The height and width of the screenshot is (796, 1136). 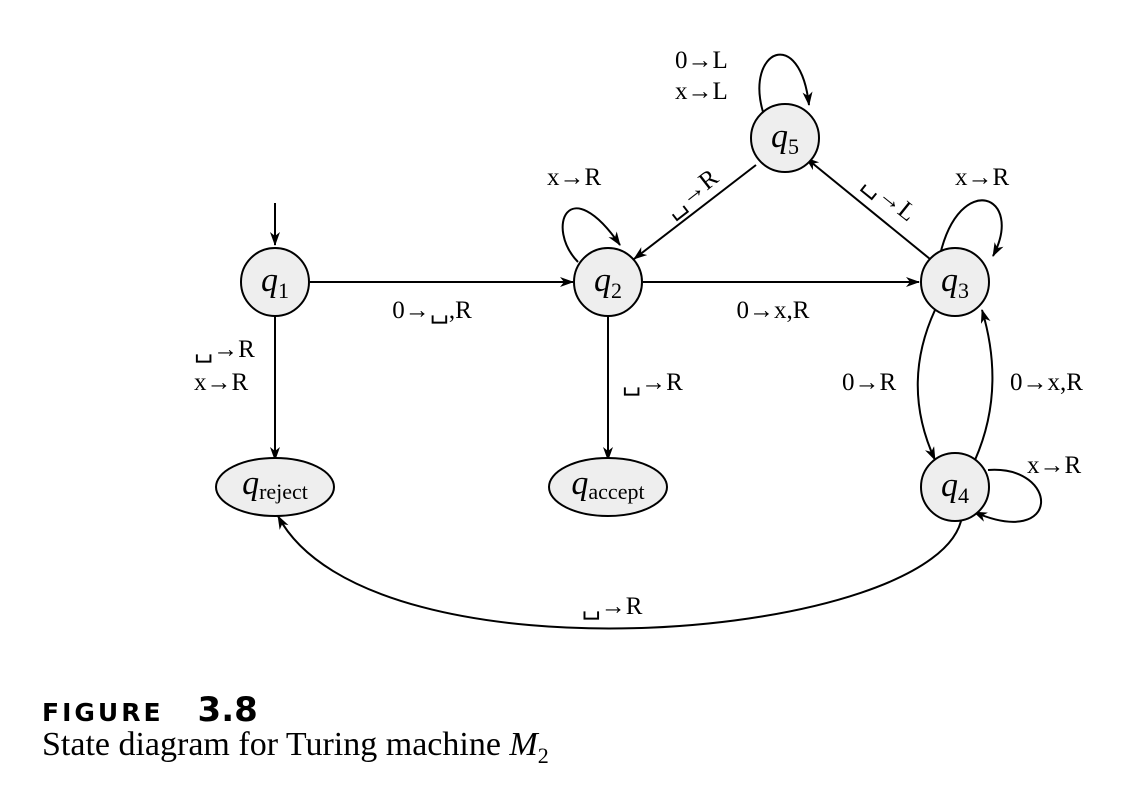 I want to click on state-q3: q3, so click(x=955, y=282).